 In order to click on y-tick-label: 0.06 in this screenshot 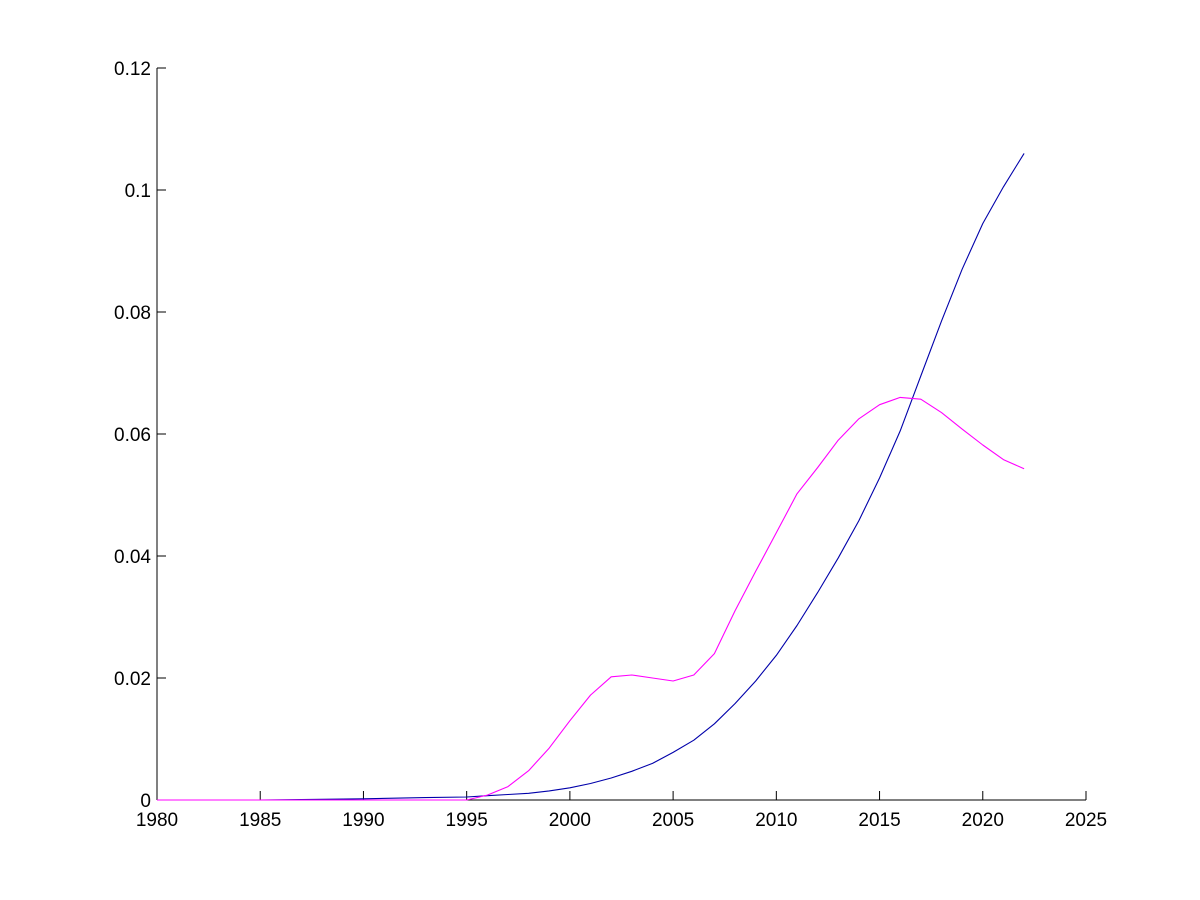, I will do `click(132, 435)`.